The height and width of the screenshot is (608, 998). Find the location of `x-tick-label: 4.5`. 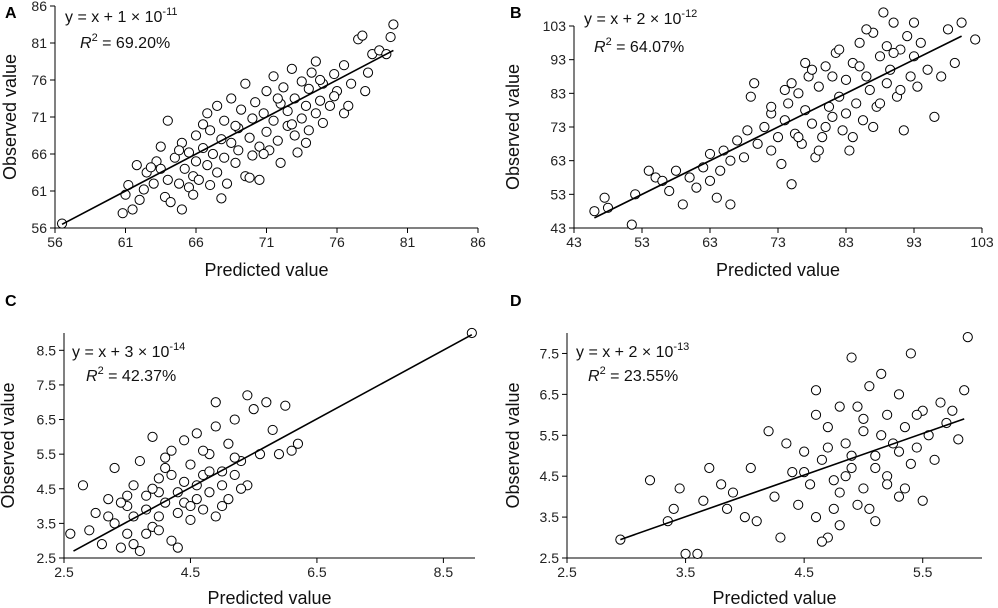

x-tick-label: 4.5 is located at coordinates (191, 572).